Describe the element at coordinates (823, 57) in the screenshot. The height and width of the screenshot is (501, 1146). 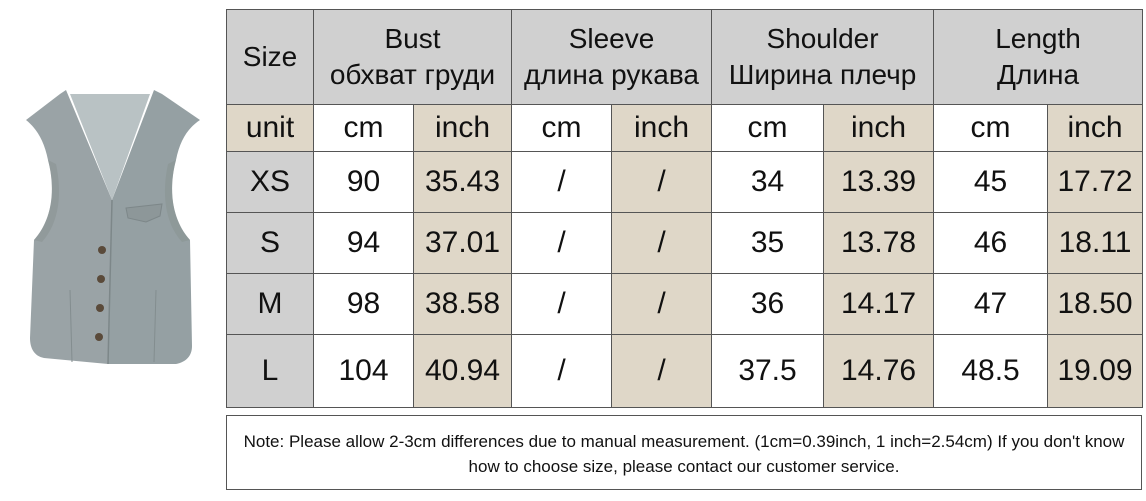
I see `header-shoulder: Shoulder Ширина плечр` at that location.